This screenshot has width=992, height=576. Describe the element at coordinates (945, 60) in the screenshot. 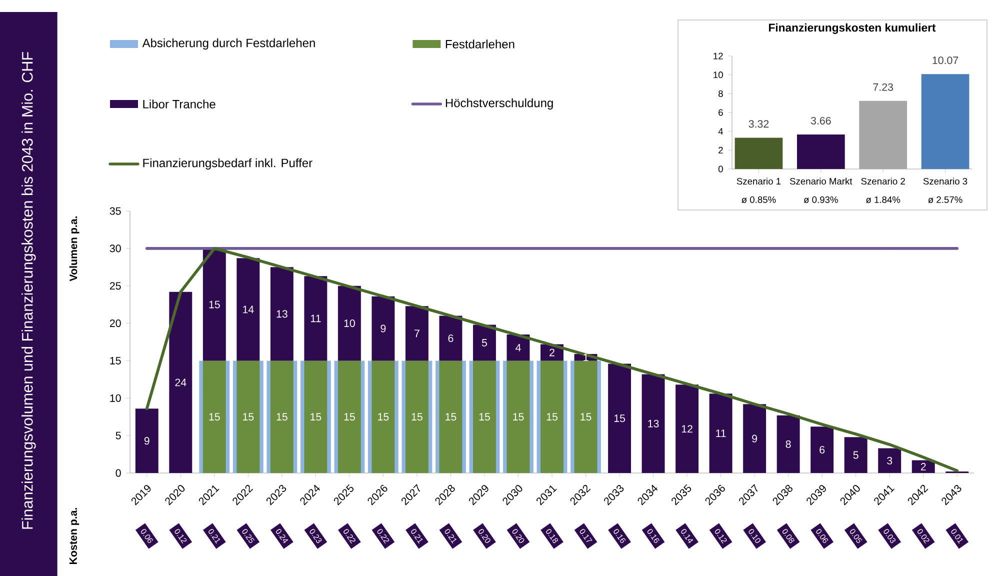

I see `data-label: 10.07` at that location.